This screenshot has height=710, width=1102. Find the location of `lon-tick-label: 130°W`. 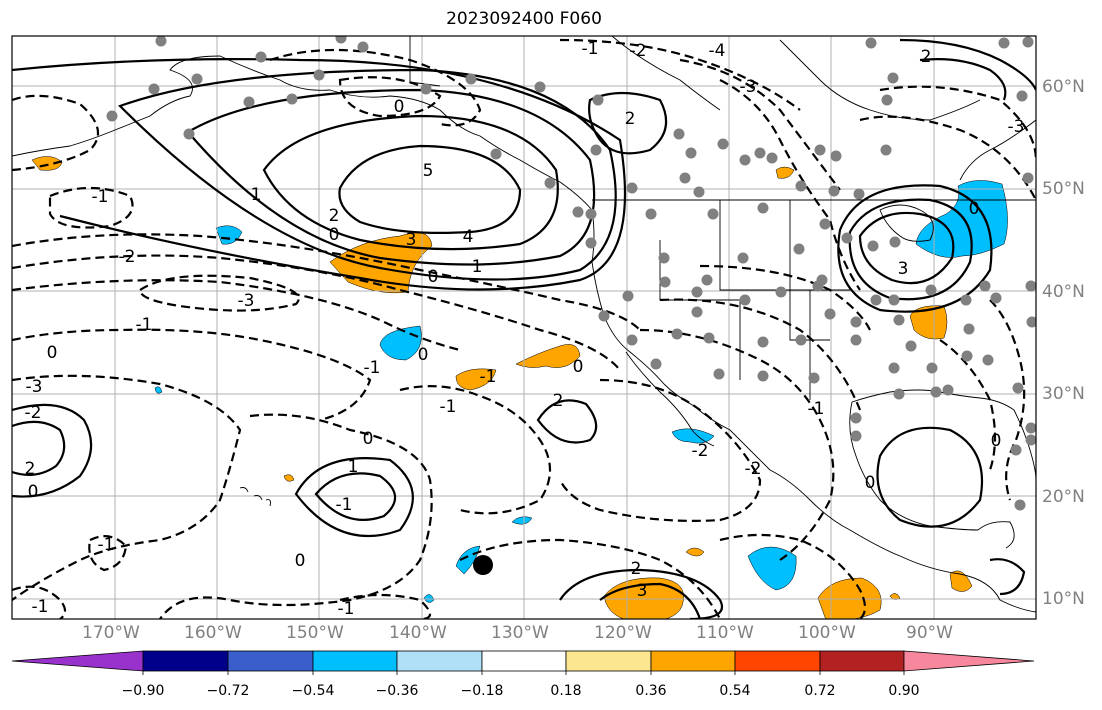

lon-tick-label: 130°W is located at coordinates (520, 633).